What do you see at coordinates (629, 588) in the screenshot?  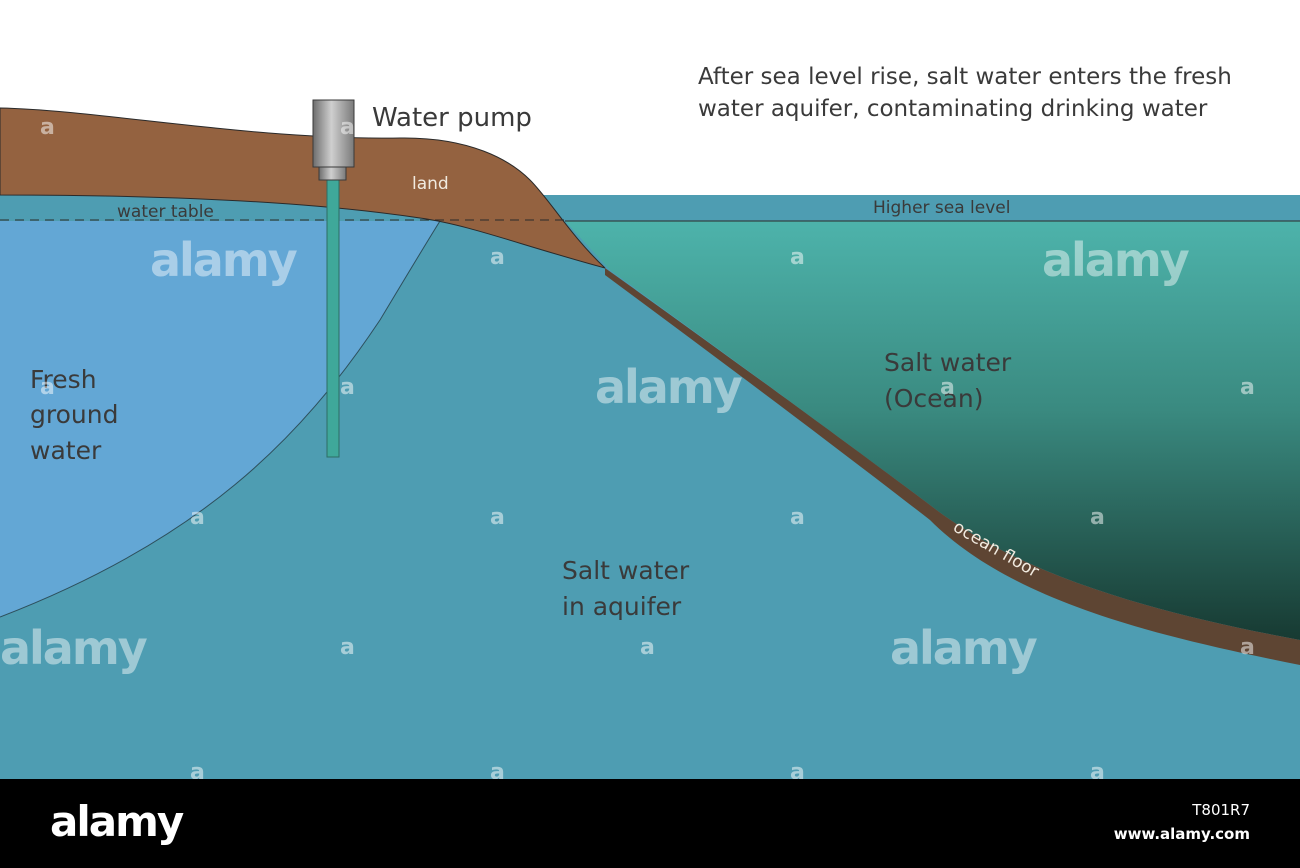 I see `salt-water-aquifer-label: Salt water in aquifer` at bounding box center [629, 588].